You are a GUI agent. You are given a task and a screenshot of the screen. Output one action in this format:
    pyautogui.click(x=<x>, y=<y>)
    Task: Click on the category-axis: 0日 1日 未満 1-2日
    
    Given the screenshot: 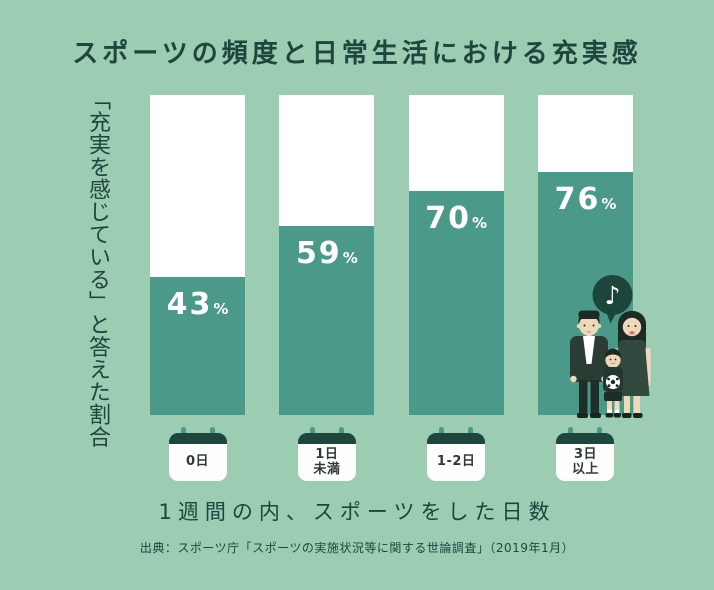 What is the action you would take?
    pyautogui.click(x=391, y=455)
    